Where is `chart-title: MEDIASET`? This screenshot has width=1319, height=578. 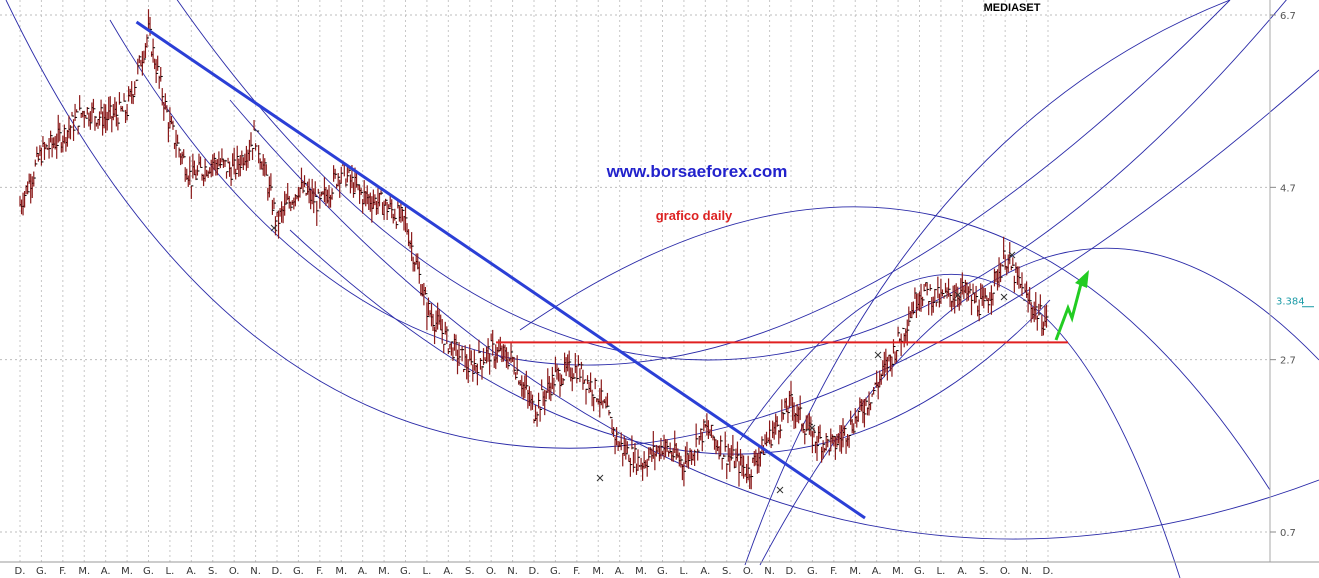
chart-title: MEDIASET is located at coordinates (1012, 8).